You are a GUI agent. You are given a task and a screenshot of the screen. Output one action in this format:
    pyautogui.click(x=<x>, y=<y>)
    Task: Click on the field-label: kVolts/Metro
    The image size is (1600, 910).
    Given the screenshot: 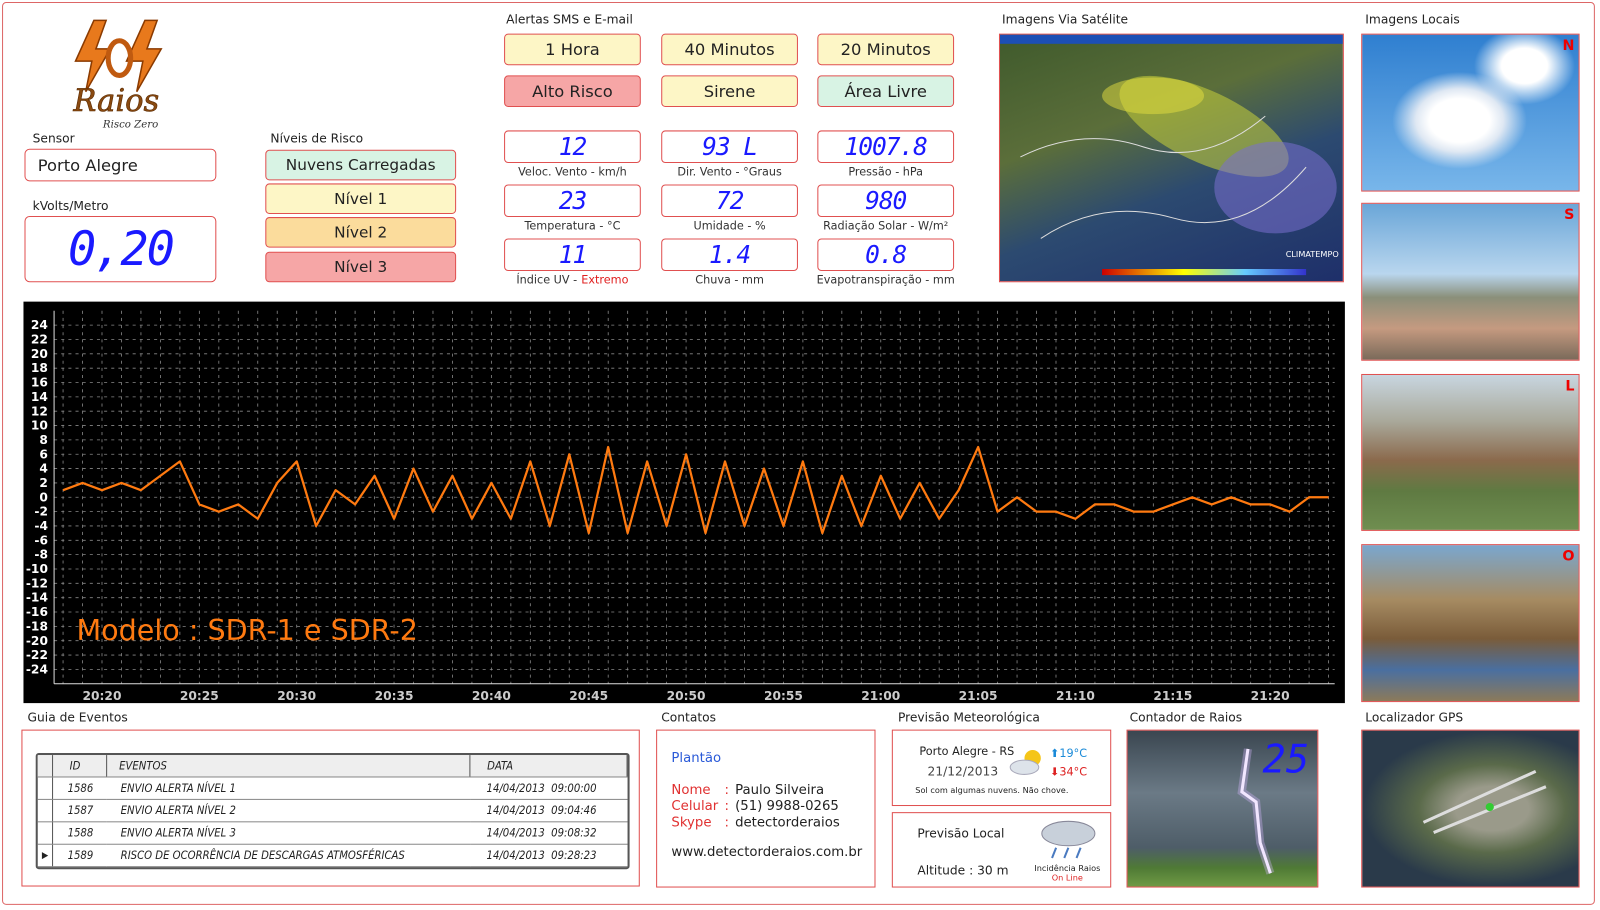 What is the action you would take?
    pyautogui.click(x=70, y=205)
    